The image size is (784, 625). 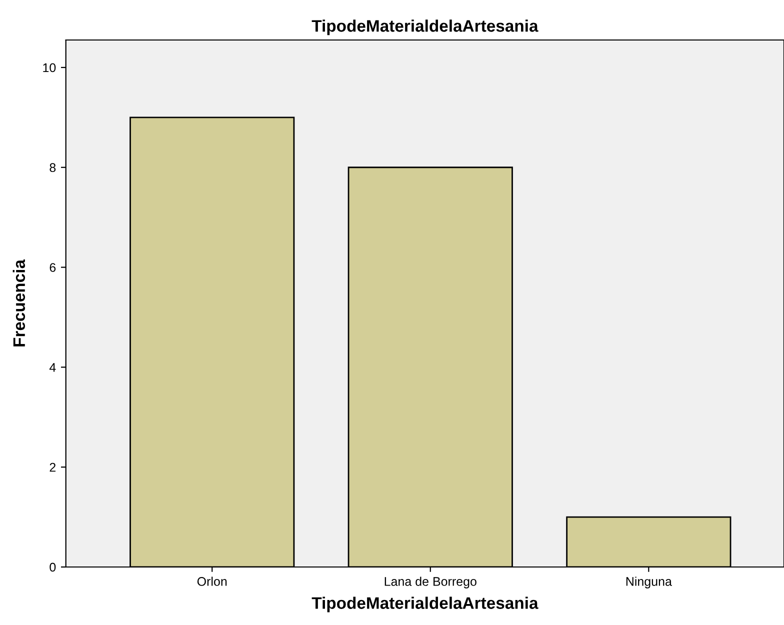 I want to click on y-tick-label: 6, so click(x=53, y=267).